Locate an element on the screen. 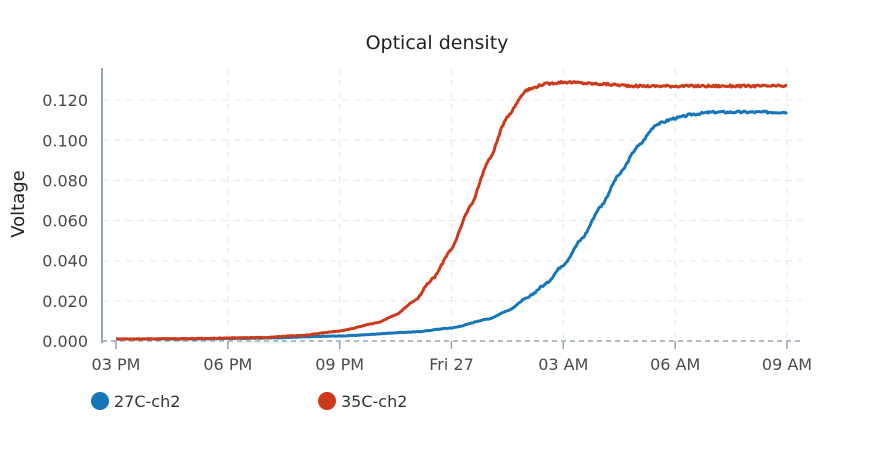 This screenshot has width=895, height=462. y-tick-label: 0.100 is located at coordinates (65, 140).